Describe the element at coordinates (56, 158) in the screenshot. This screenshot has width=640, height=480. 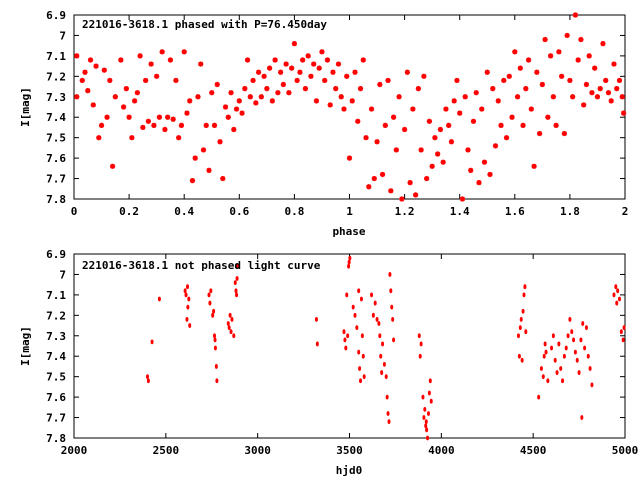
I see `phased-y-tick-label: 7.6` at that location.